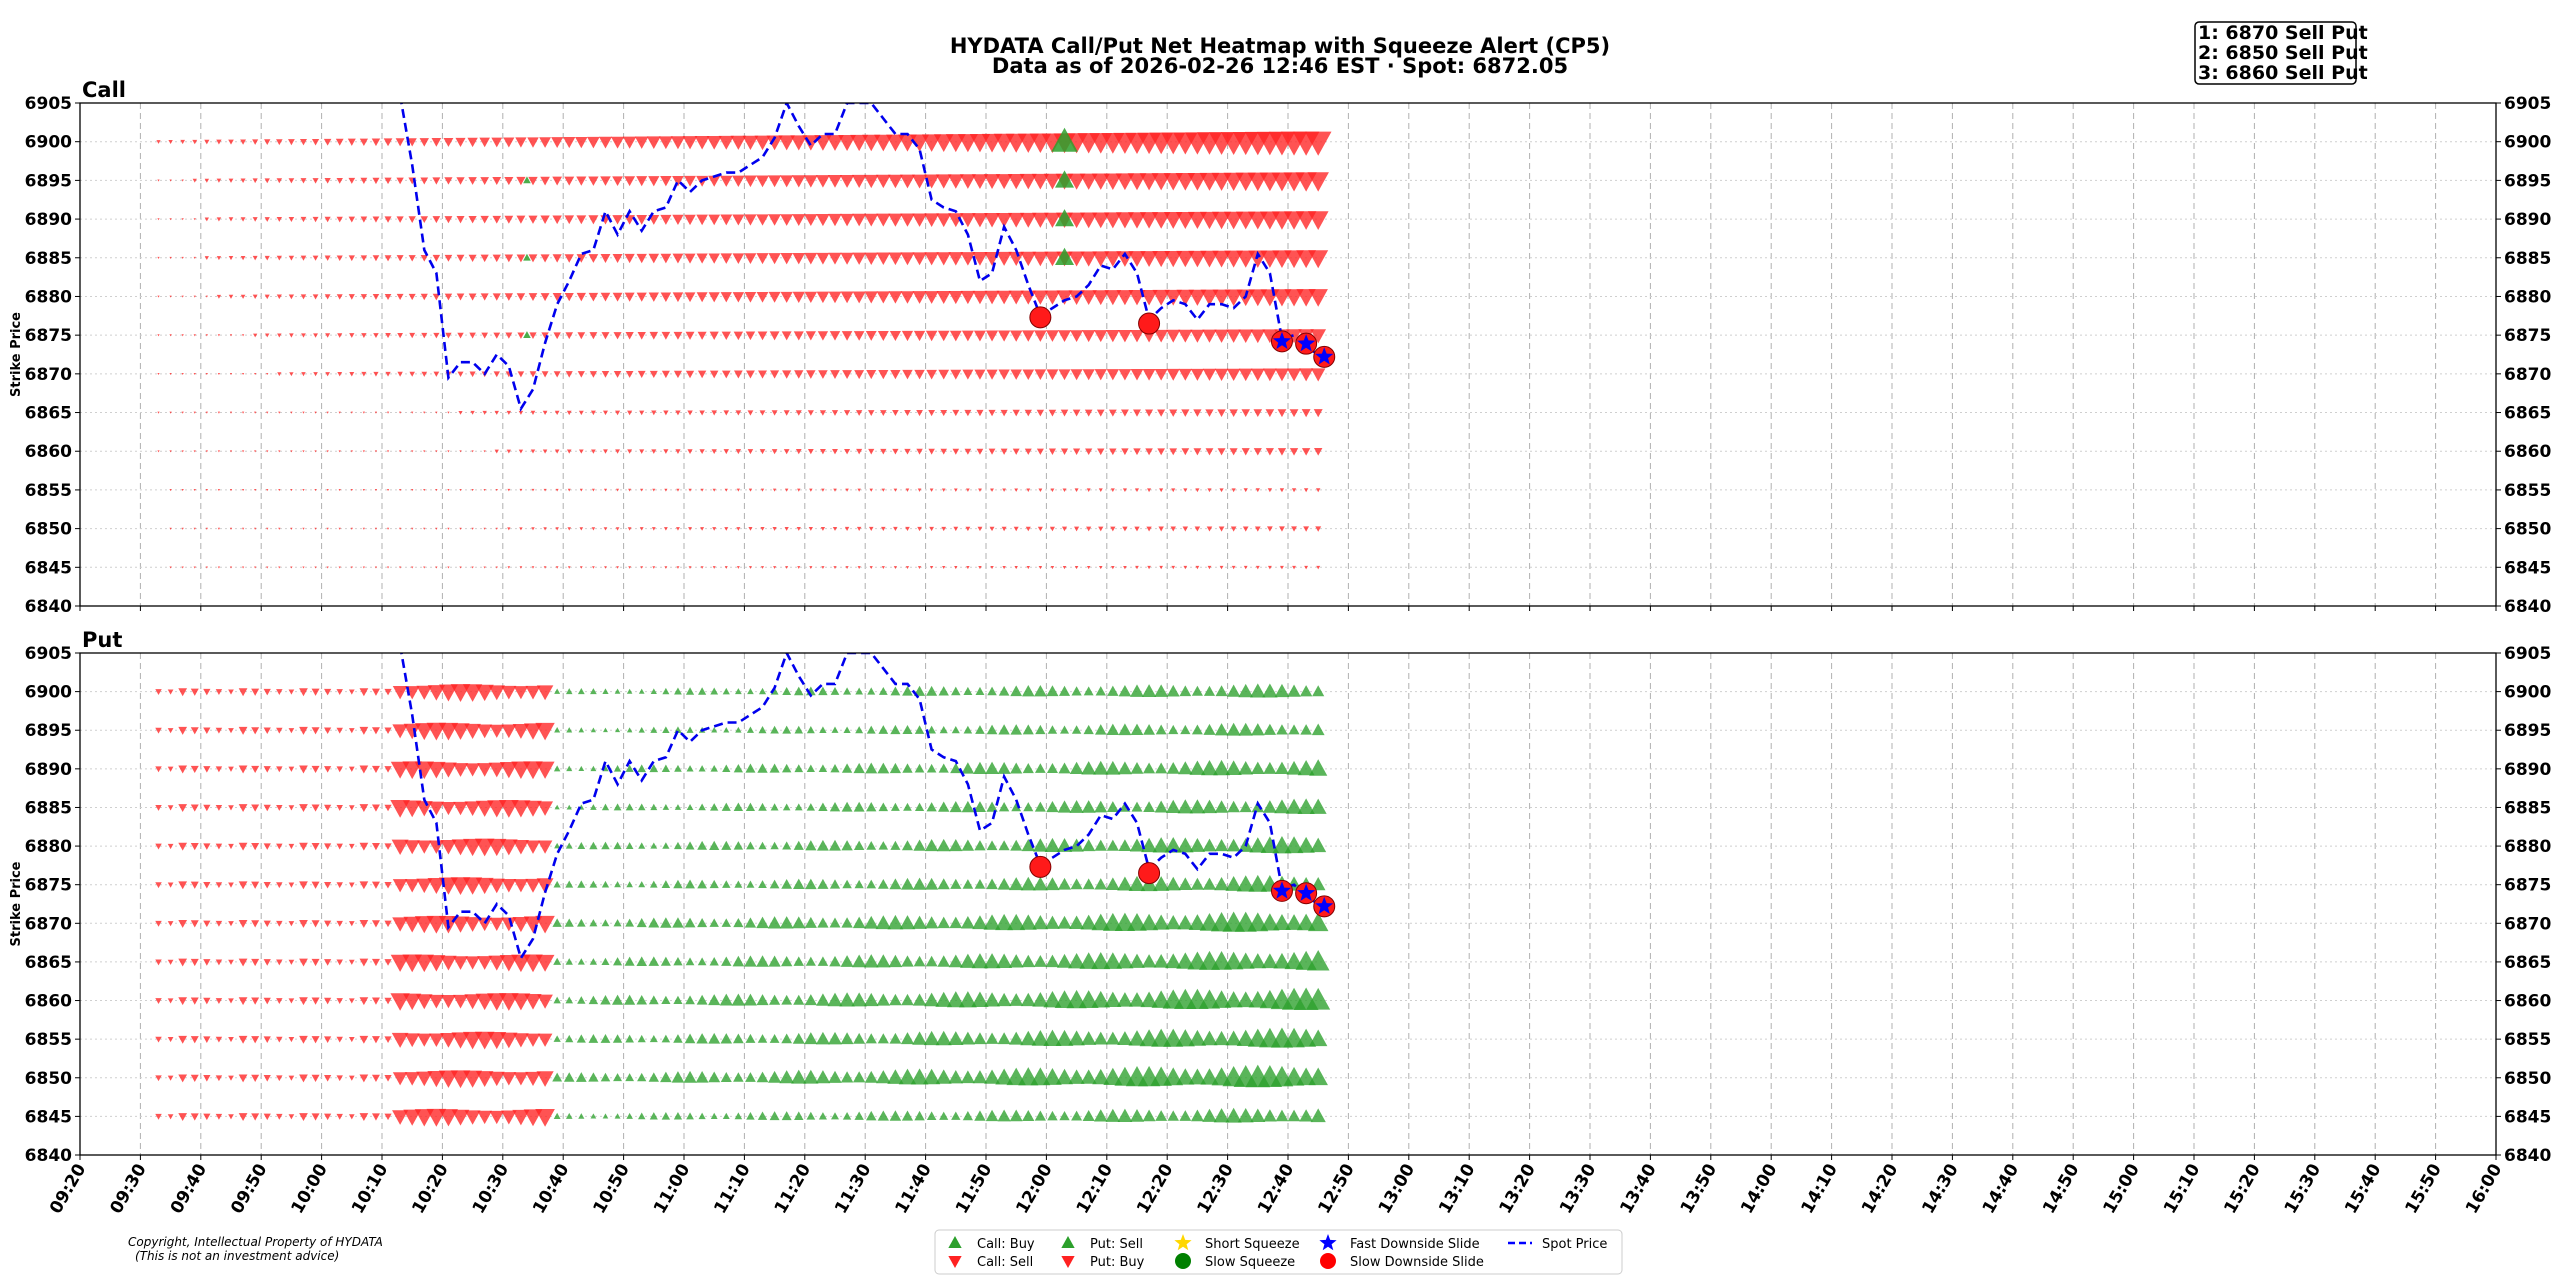  Describe the element at coordinates (1402, 1261) in the screenshot. I see `legend-item: Slow Downside Slide` at that location.